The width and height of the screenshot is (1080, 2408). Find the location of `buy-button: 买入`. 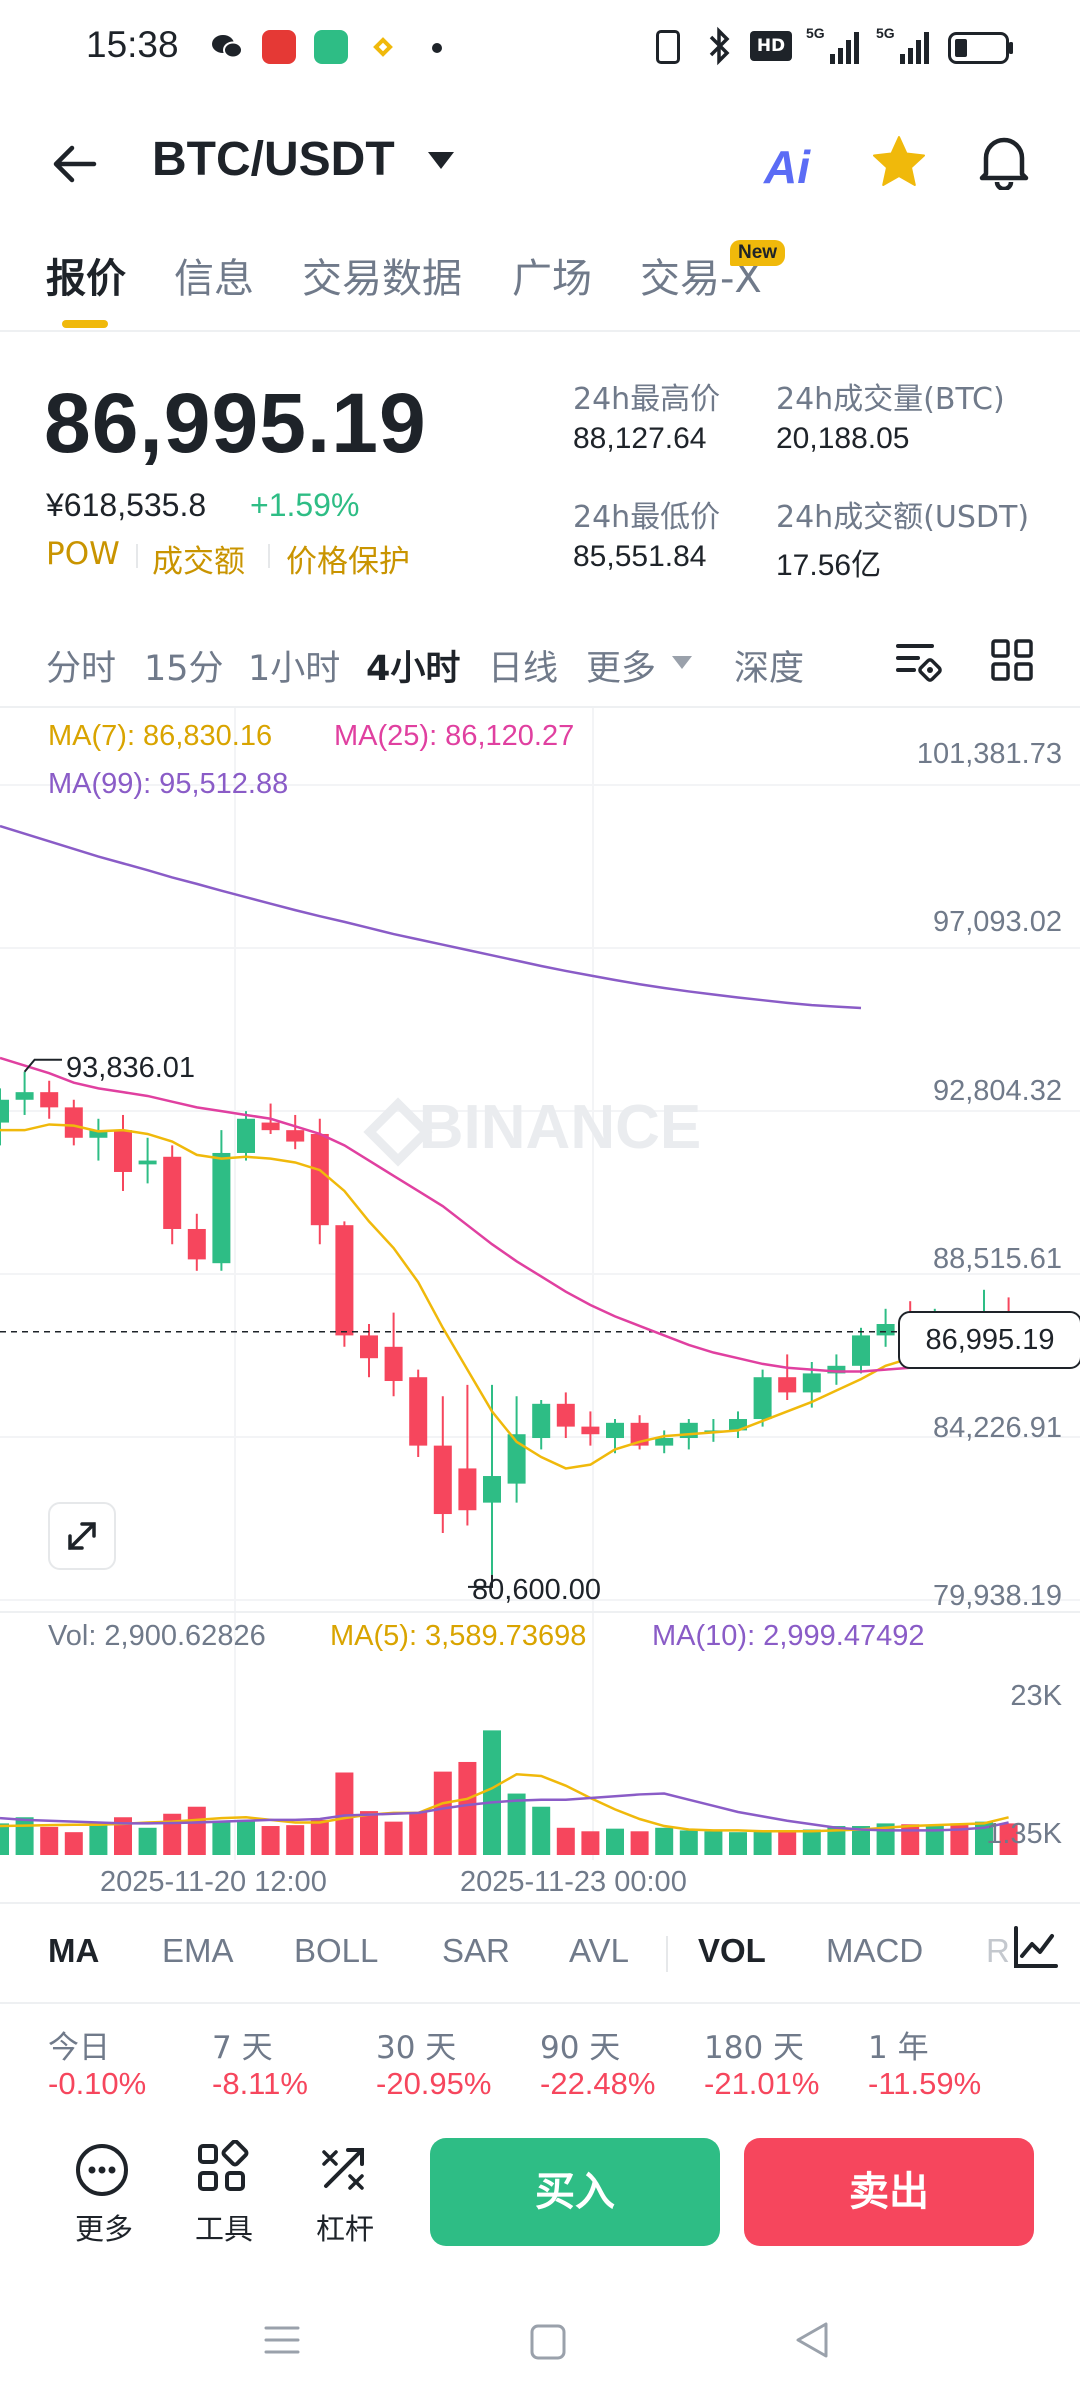

buy-button: 买入 is located at coordinates (575, 2192).